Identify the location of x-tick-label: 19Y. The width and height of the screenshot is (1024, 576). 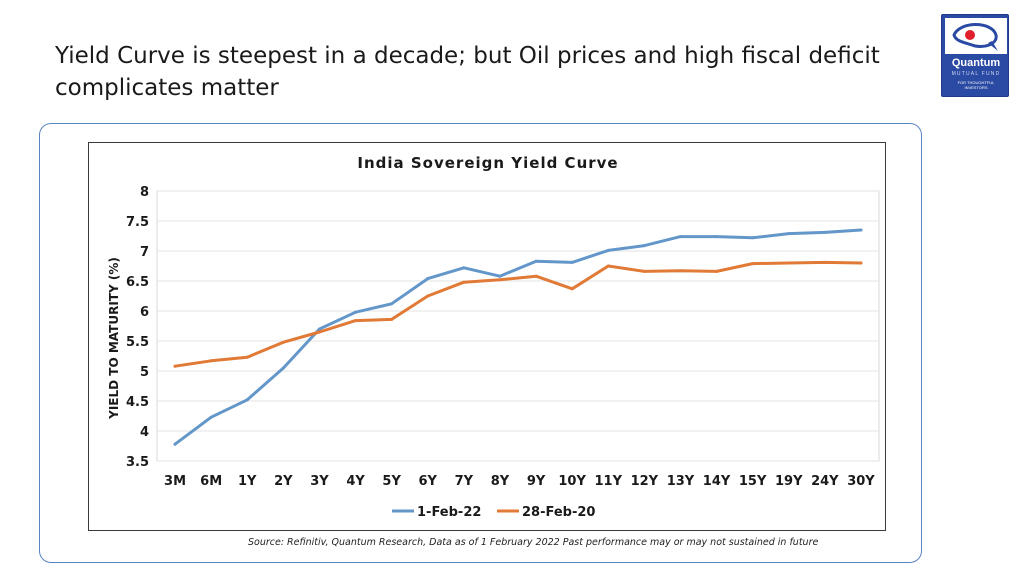
(789, 481).